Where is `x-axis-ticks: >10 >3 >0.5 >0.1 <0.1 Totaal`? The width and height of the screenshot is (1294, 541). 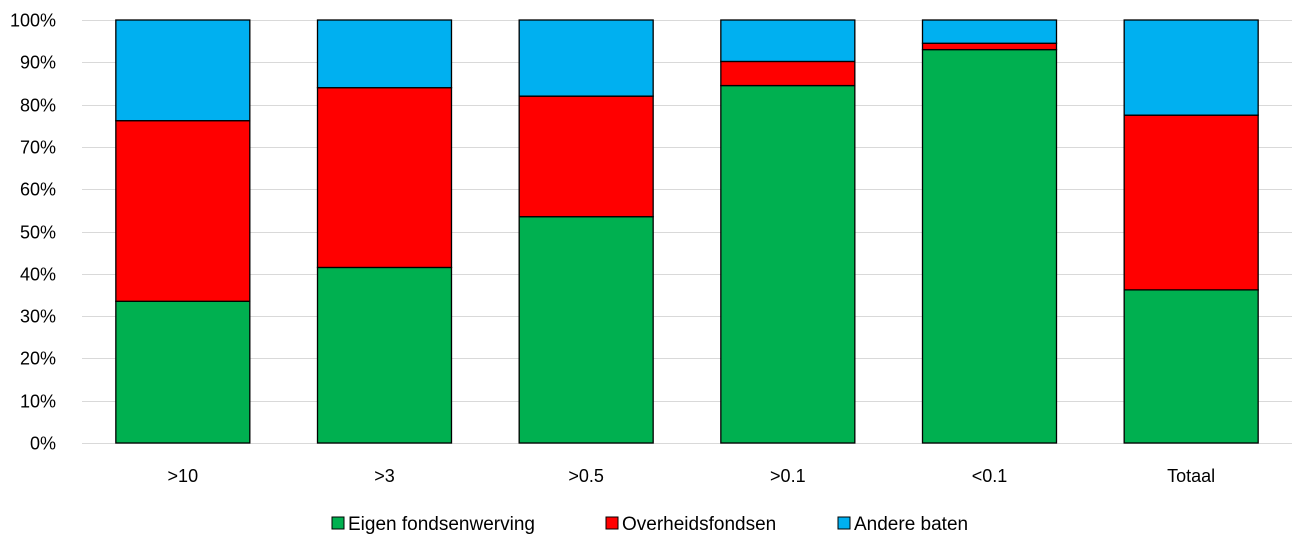
x-axis-ticks: >10 >3 >0.5 >0.1 <0.1 Totaal is located at coordinates (692, 476).